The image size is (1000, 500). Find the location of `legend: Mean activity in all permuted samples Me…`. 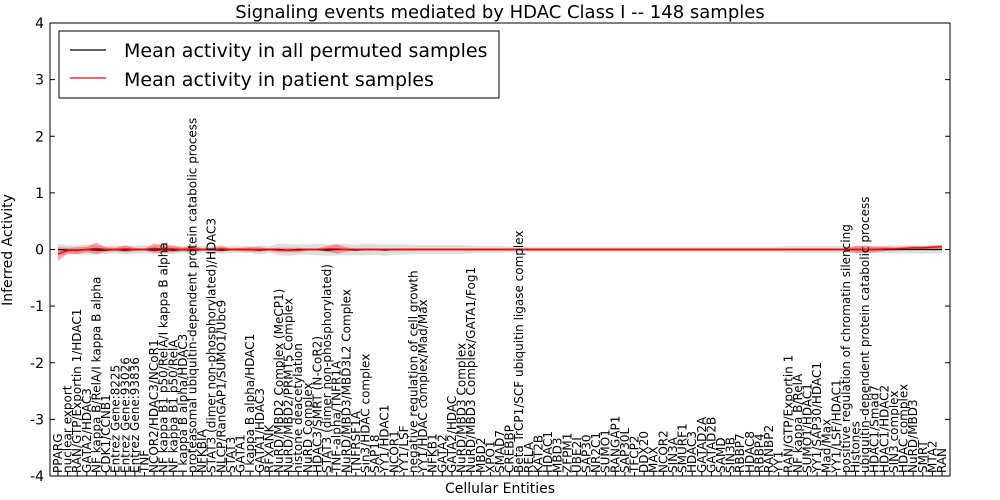

legend: Mean activity in all permuted samples Me… is located at coordinates (279, 64).